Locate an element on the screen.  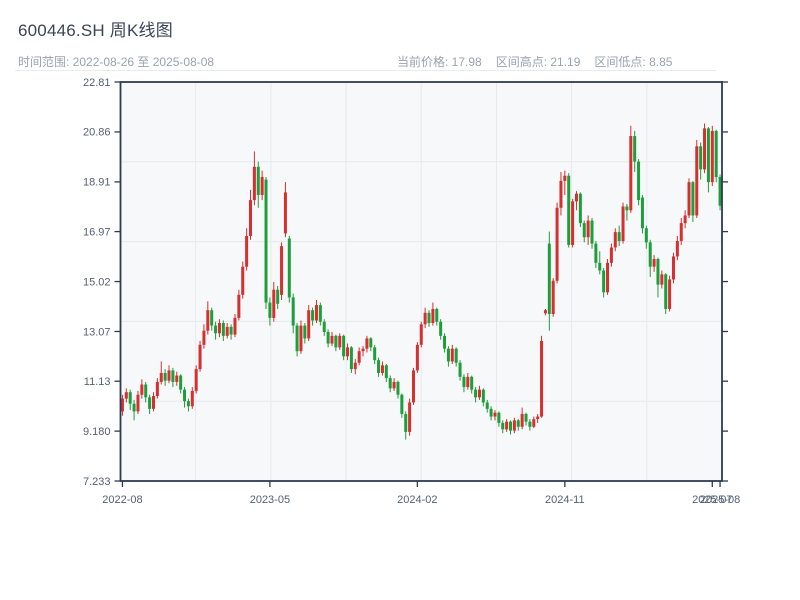
header-divider is located at coordinates (365, 70).